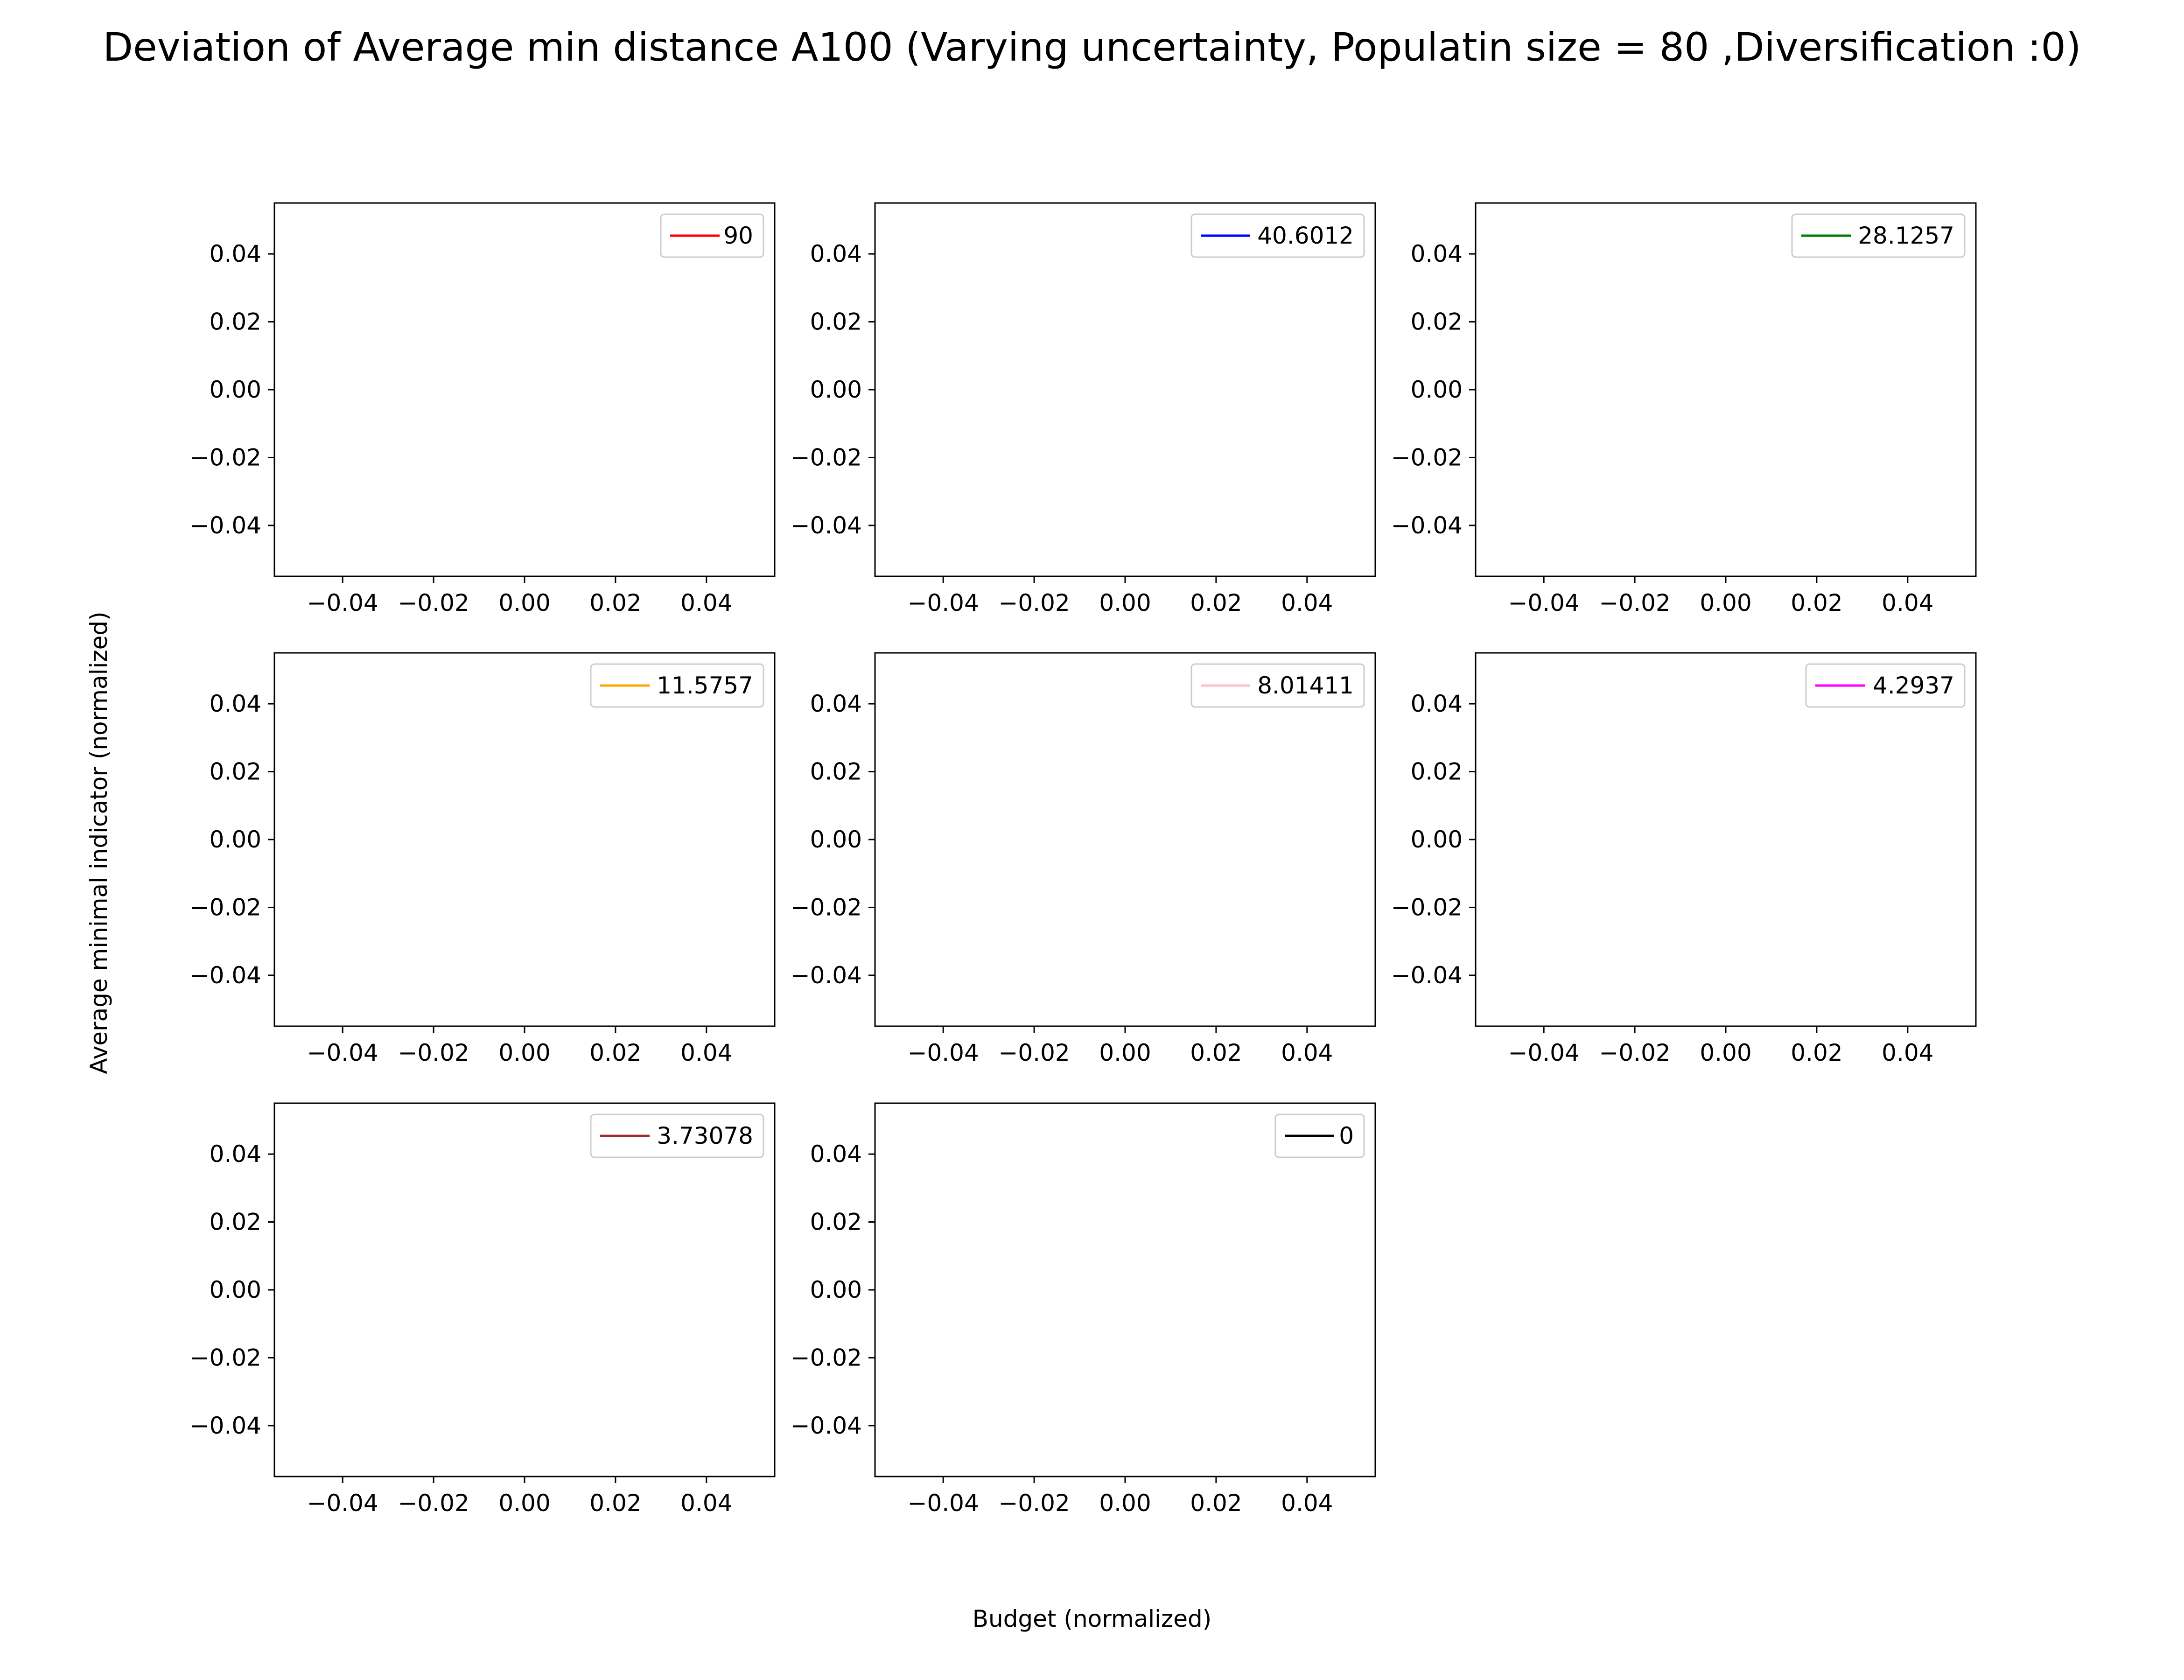 This screenshot has width=2184, height=1680. Describe the element at coordinates (98, 842) in the screenshot. I see `y-axis-label: Average minimal indicator (normalized)` at that location.